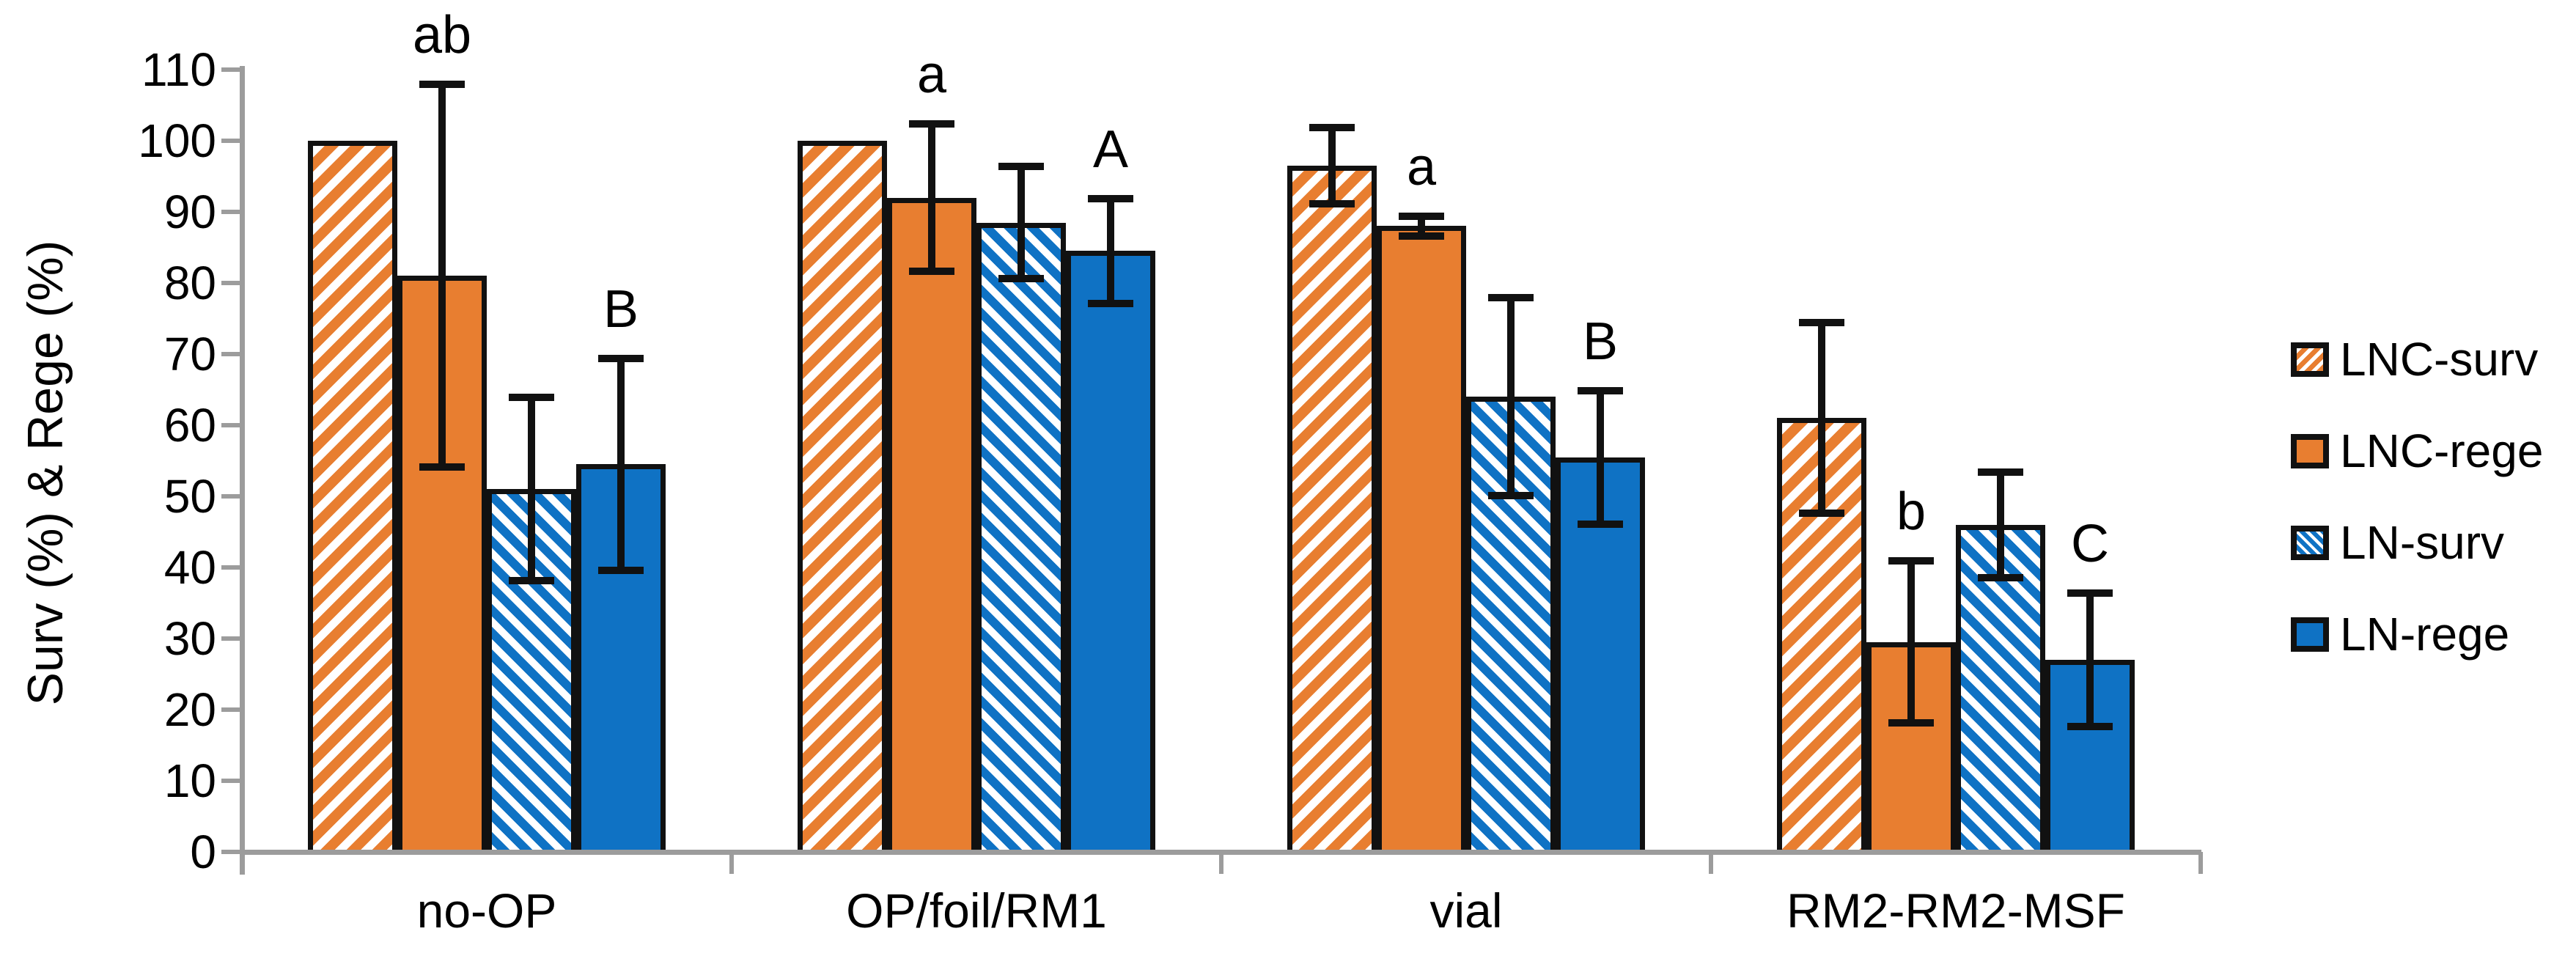  Describe the element at coordinates (189, 709) in the screenshot. I see `y-tick-label-20: 20` at that location.